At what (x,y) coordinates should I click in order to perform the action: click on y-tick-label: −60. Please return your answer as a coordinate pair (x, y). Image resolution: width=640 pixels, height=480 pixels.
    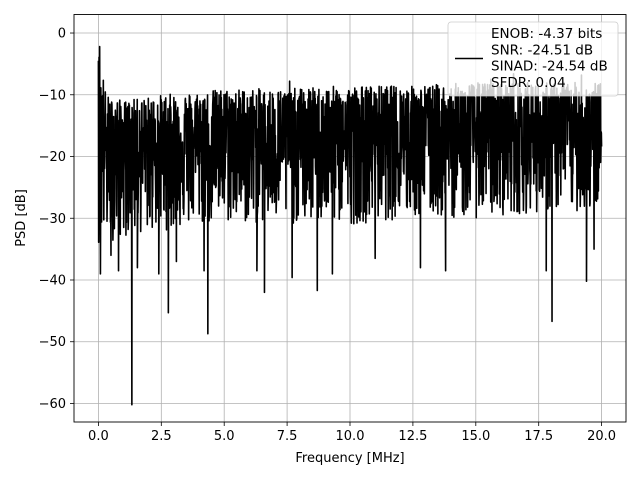
    Looking at the image, I should click on (52, 404).